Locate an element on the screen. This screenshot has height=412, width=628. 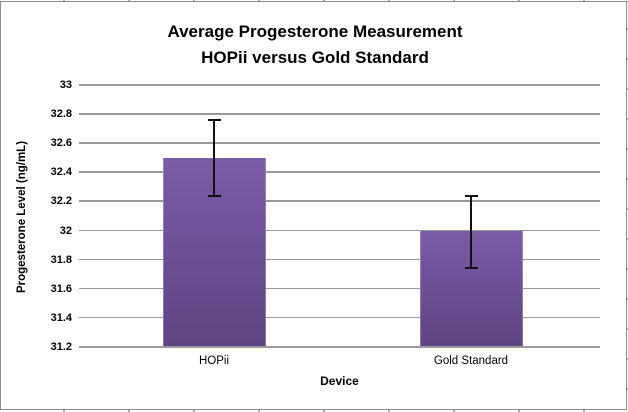
x-axis-title: Device is located at coordinates (339, 381).